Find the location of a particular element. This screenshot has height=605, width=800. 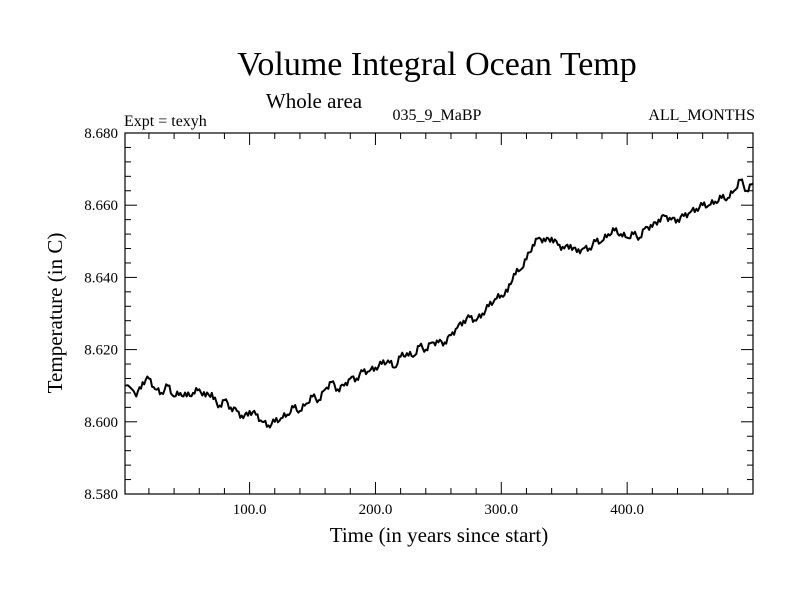

run-annotation: 035_9_MaBP is located at coordinates (437, 115).